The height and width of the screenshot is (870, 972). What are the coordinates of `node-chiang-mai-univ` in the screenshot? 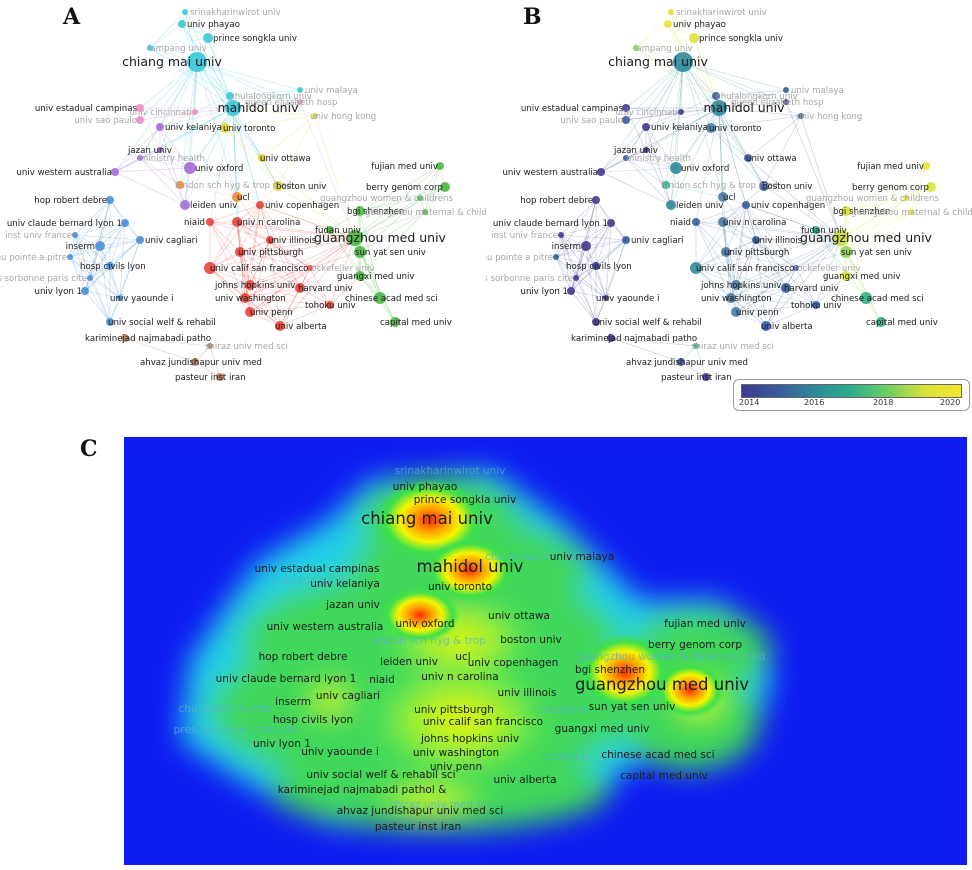 It's located at (197, 62).